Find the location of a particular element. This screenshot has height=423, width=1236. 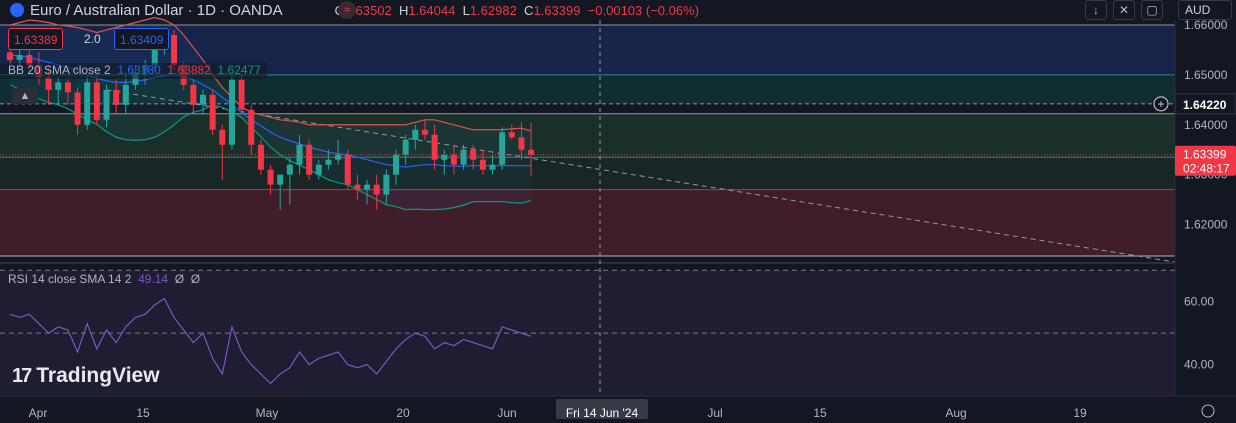

low-label: L is located at coordinates (466, 10).